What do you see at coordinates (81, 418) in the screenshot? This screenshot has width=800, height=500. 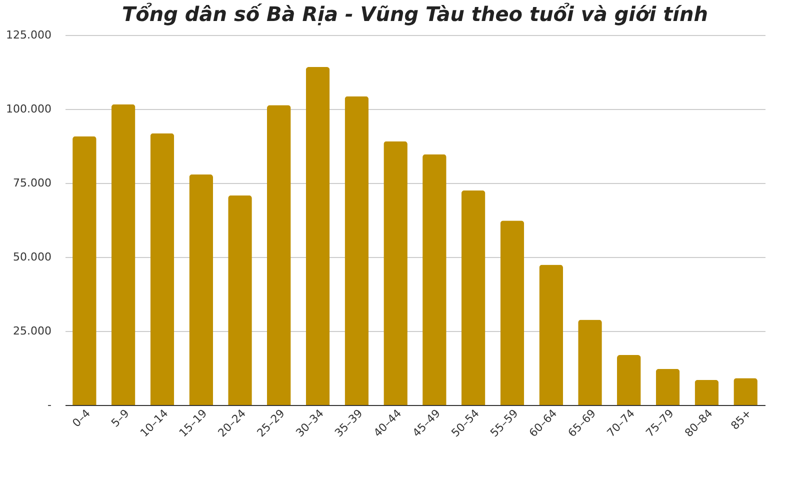 I see `x-tick-label: 0–4` at bounding box center [81, 418].